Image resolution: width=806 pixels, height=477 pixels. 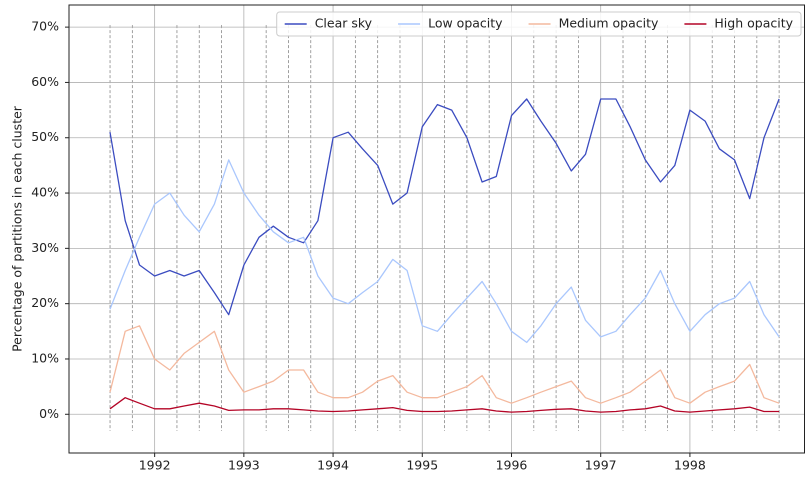 I want to click on x-tick-label: 1992, so click(x=155, y=465).